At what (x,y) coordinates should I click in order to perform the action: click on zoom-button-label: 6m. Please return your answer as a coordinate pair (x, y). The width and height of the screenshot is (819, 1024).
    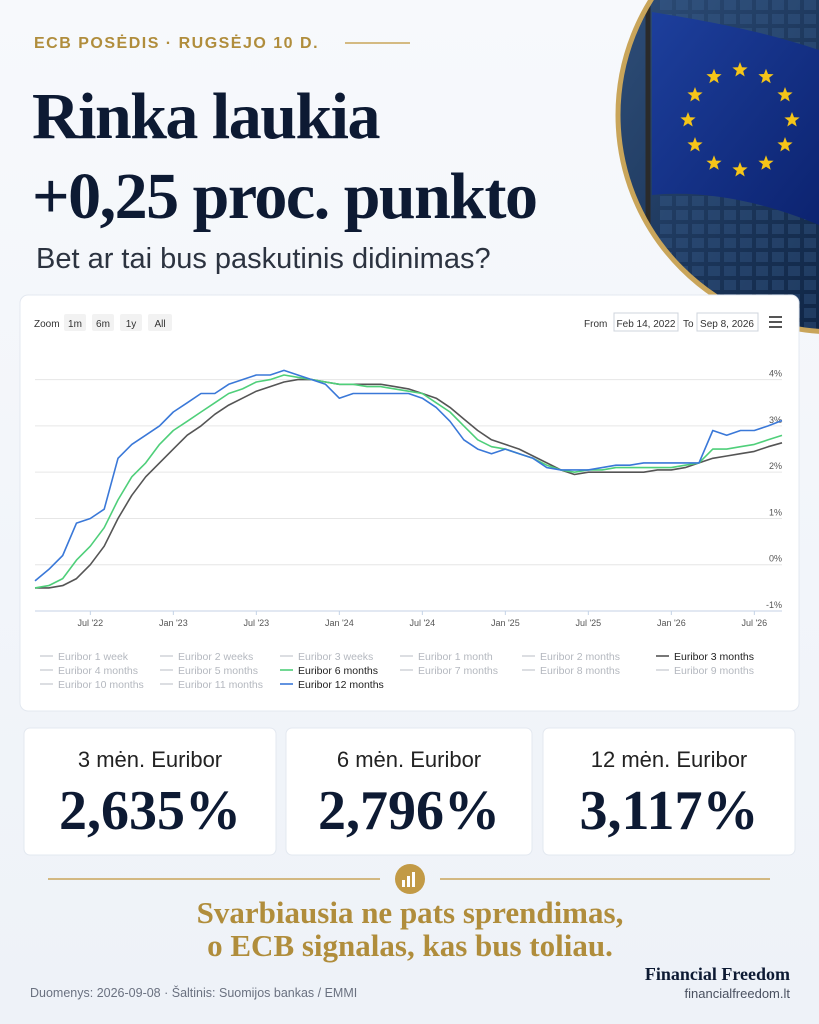
    Looking at the image, I should click on (103, 324).